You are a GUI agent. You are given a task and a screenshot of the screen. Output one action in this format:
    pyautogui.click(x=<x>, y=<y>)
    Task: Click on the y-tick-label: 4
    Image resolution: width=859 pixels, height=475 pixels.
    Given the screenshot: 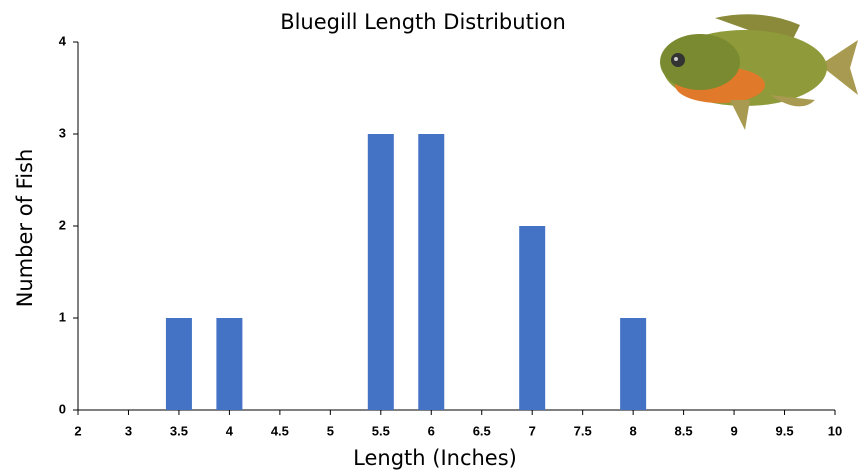 What is the action you would take?
    pyautogui.click(x=63, y=40)
    